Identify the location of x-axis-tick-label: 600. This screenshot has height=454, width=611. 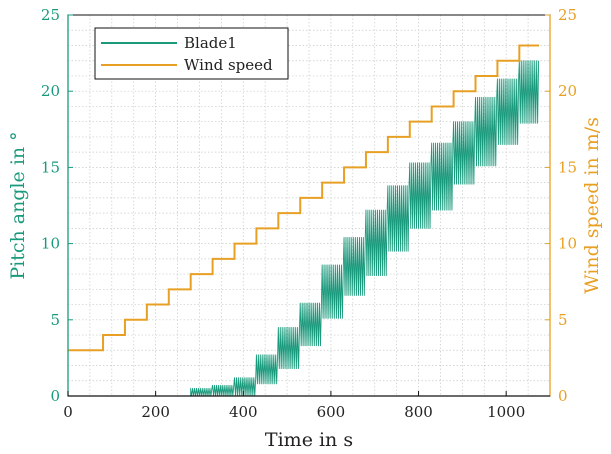
(331, 412).